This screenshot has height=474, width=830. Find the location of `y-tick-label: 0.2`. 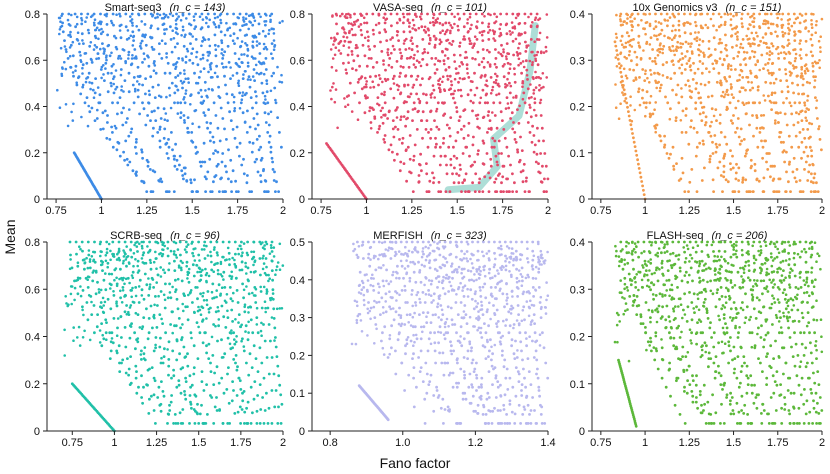

y-tick-label: 0.2 is located at coordinates (32, 154).